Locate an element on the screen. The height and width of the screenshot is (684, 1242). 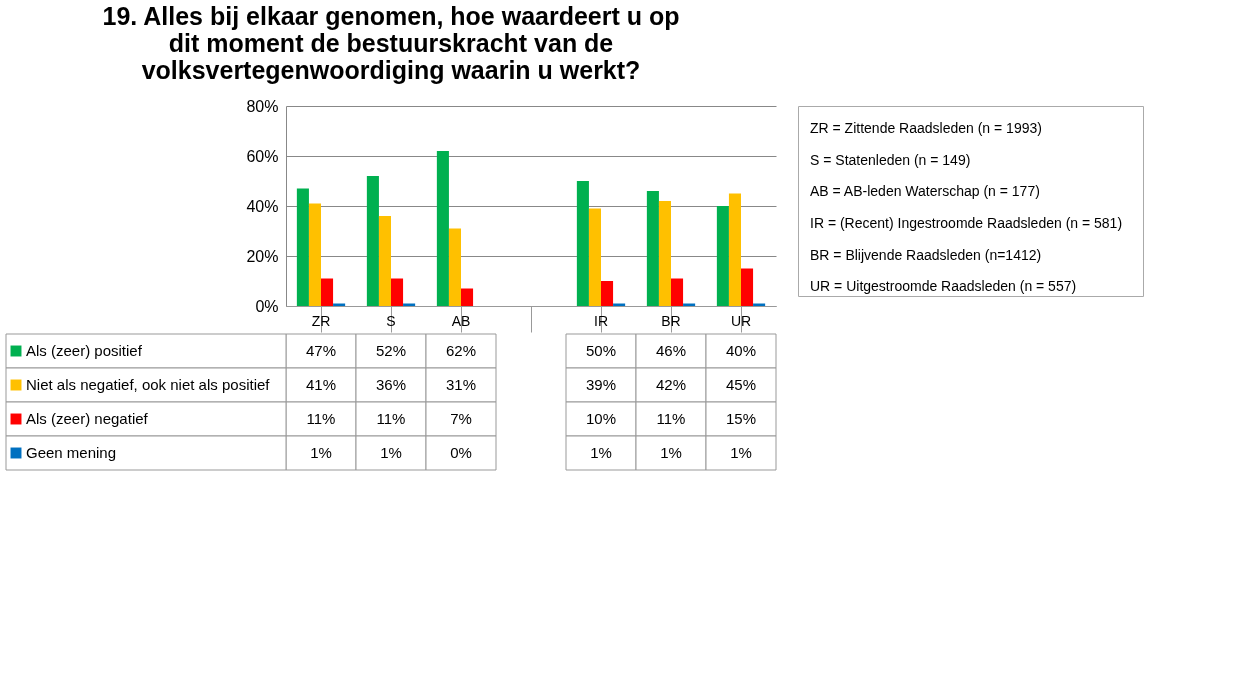
data-label: 50% is located at coordinates (601, 350).